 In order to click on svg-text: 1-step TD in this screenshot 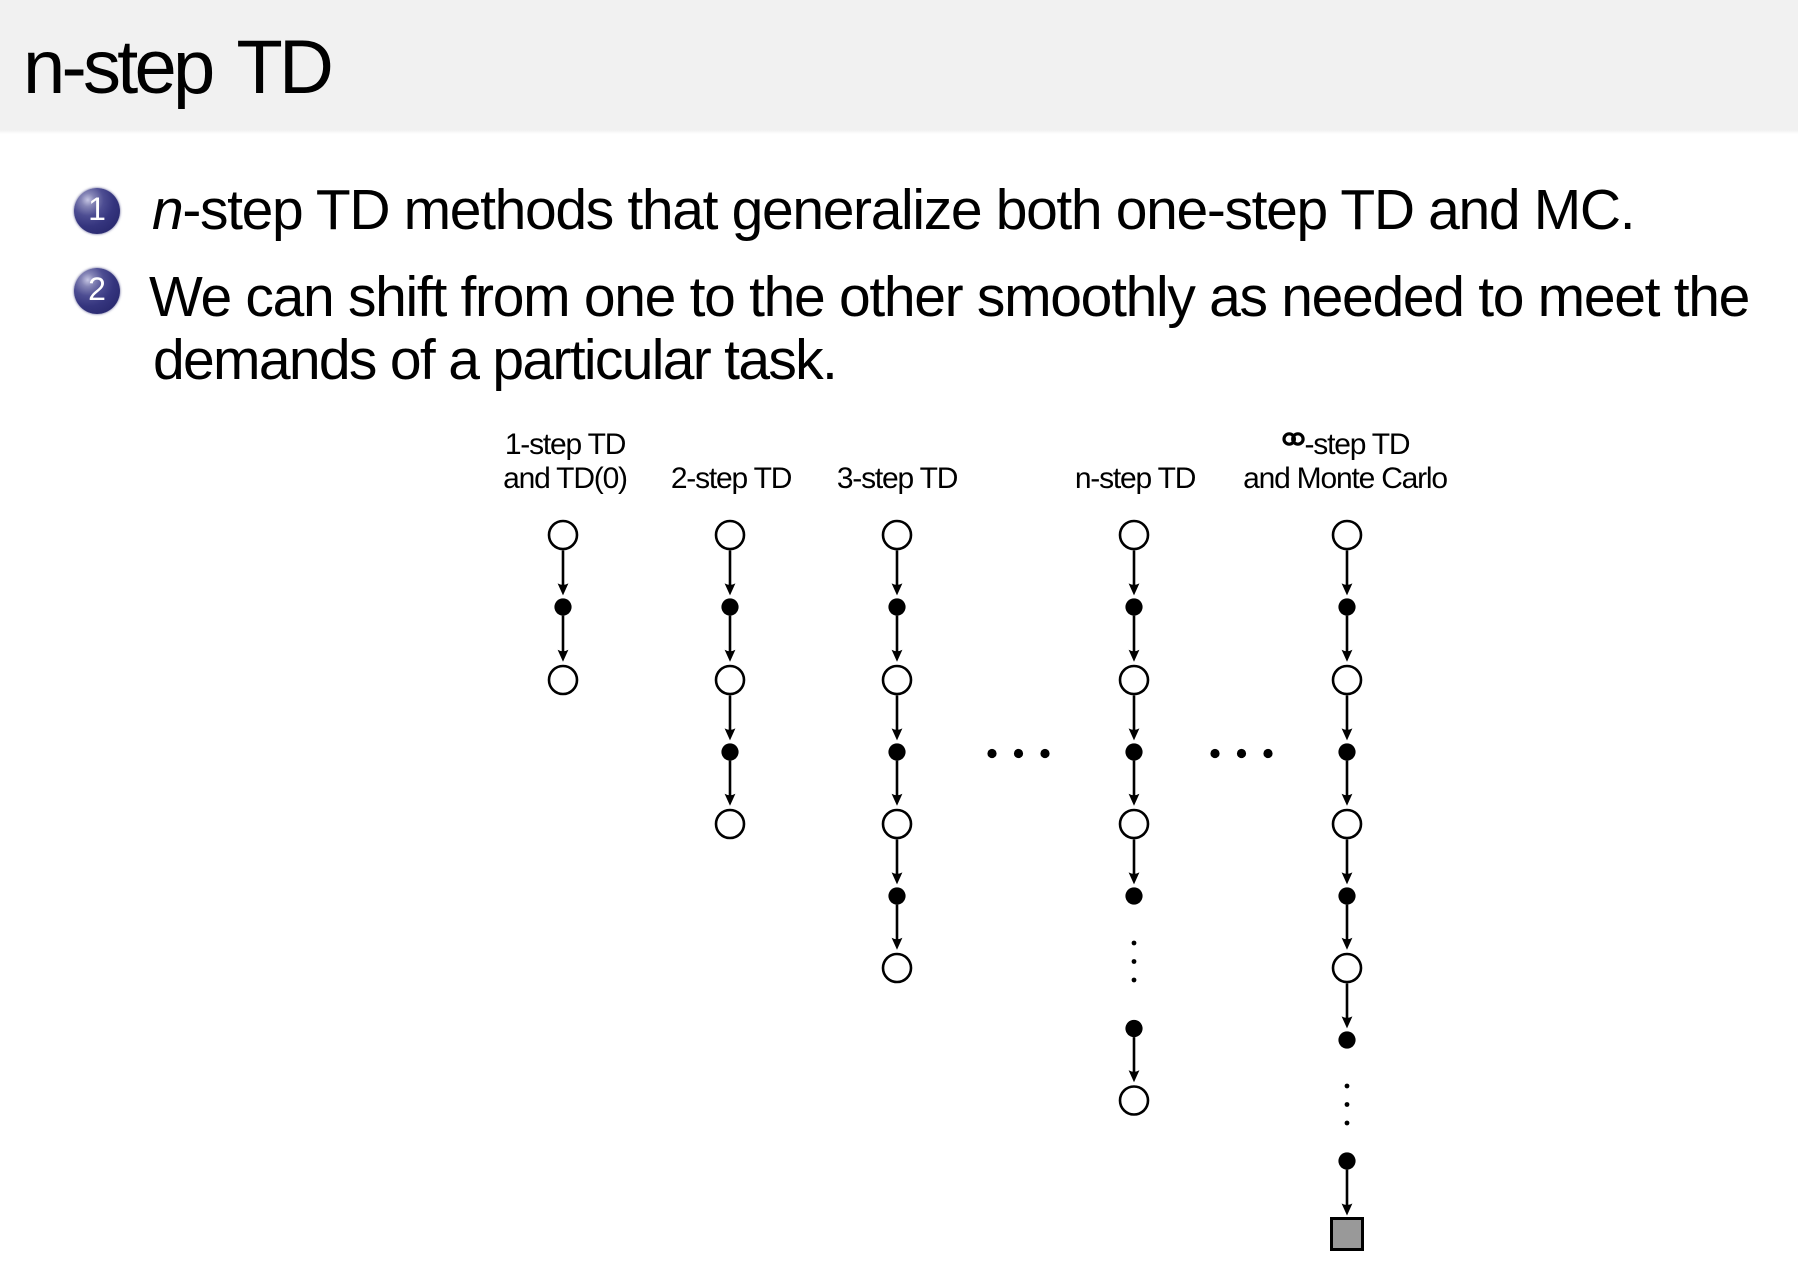, I will do `click(565, 444)`.